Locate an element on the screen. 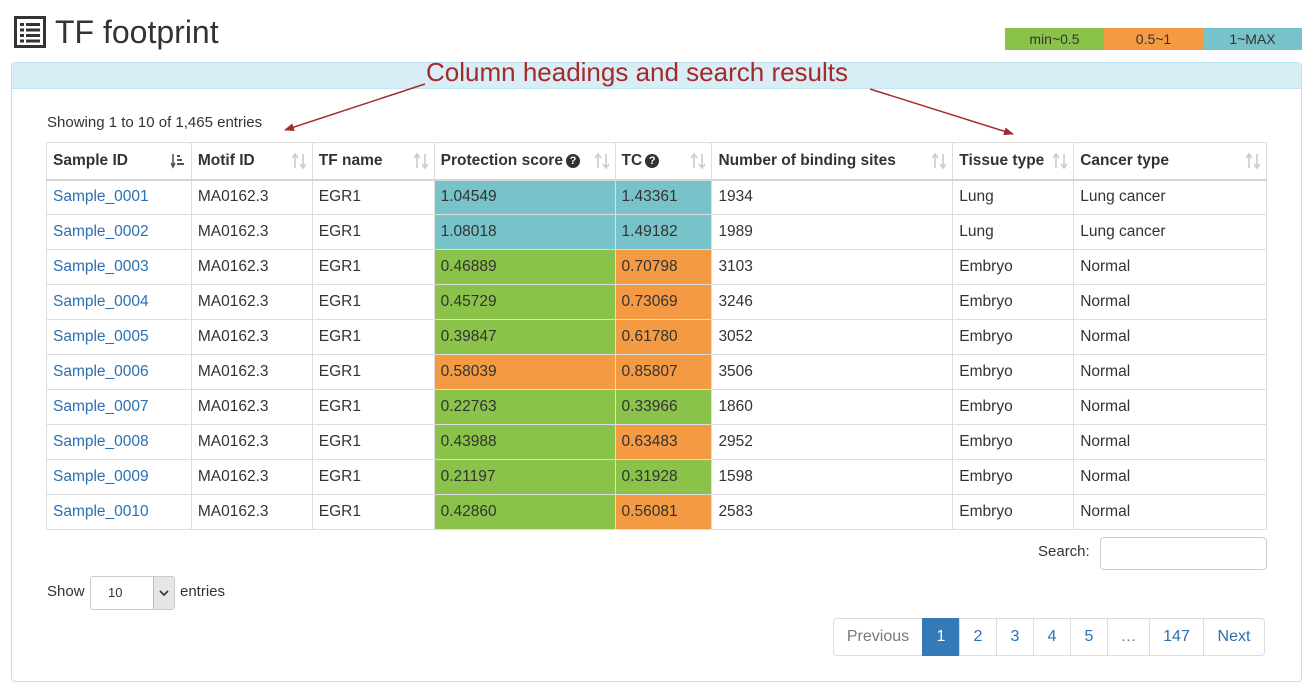 Image resolution: width=1315 pixels, height=690 pixels. page-button-147: 147 is located at coordinates (1176, 637).